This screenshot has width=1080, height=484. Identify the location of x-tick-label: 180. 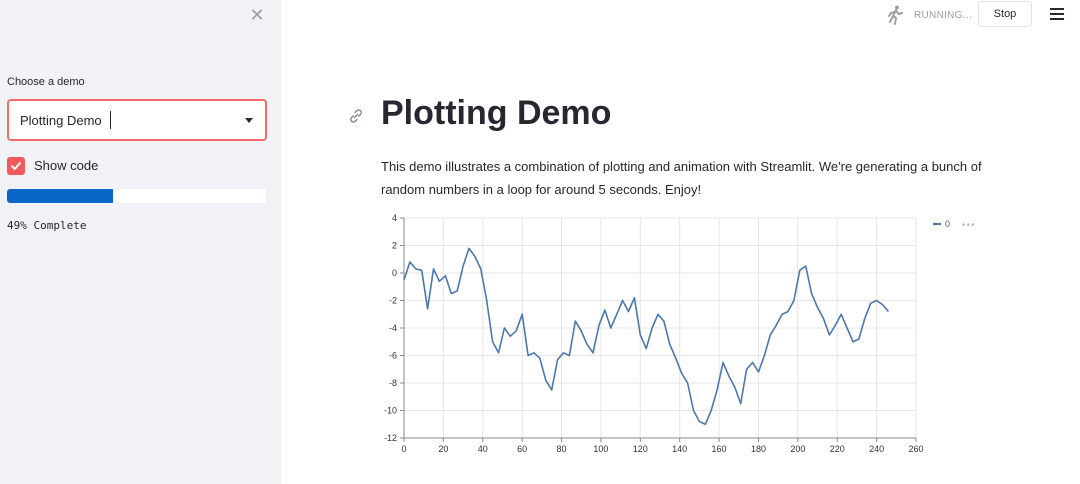
(758, 449).